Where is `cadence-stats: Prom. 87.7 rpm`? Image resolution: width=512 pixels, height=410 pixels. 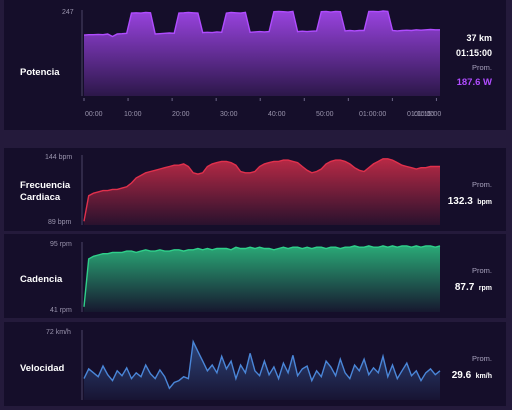
cadence-stats: Prom. 87.7 rpm is located at coordinates (473, 280).